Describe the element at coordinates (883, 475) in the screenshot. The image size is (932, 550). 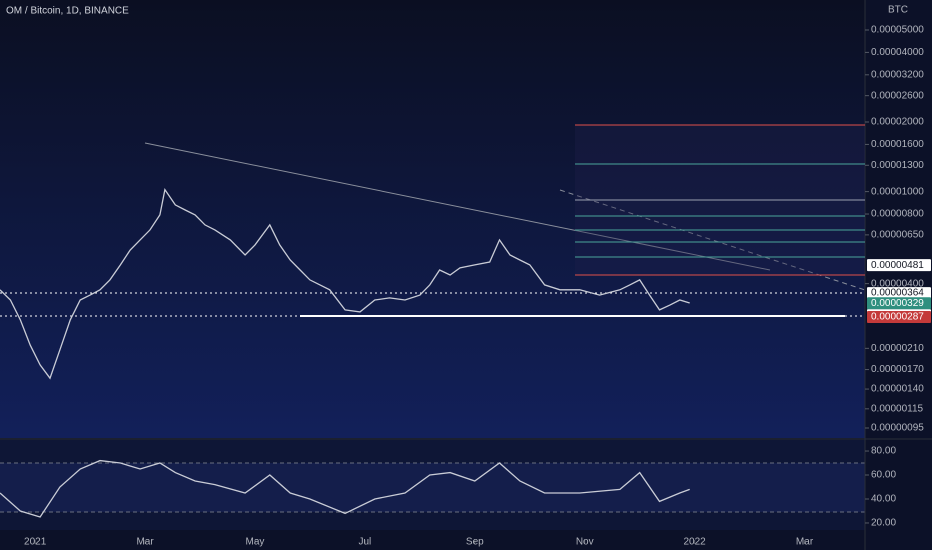
I see `y-tick-label: 60.00` at that location.